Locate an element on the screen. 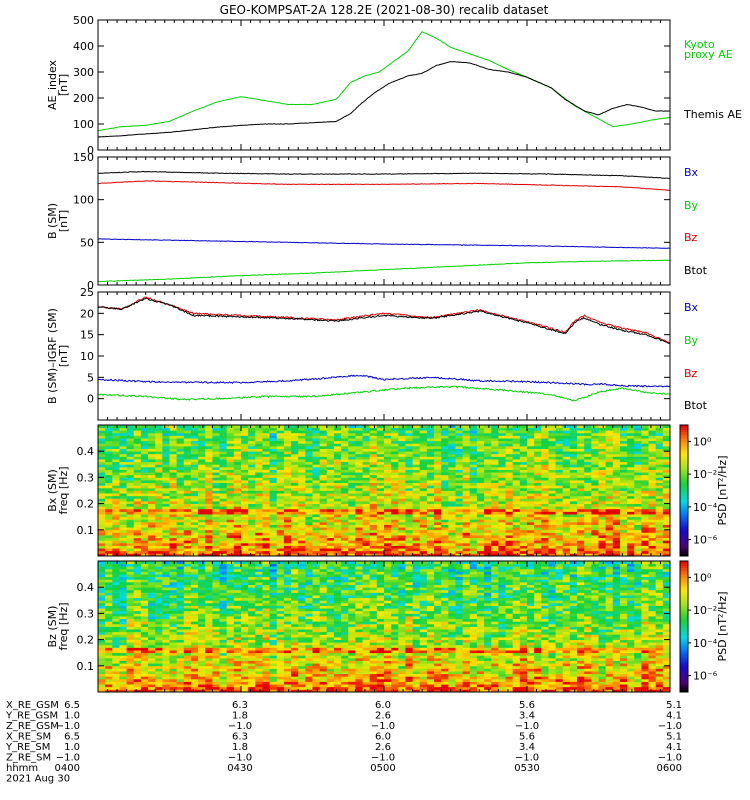  ephemeris-row-label: hhmm is located at coordinates (22, 768).